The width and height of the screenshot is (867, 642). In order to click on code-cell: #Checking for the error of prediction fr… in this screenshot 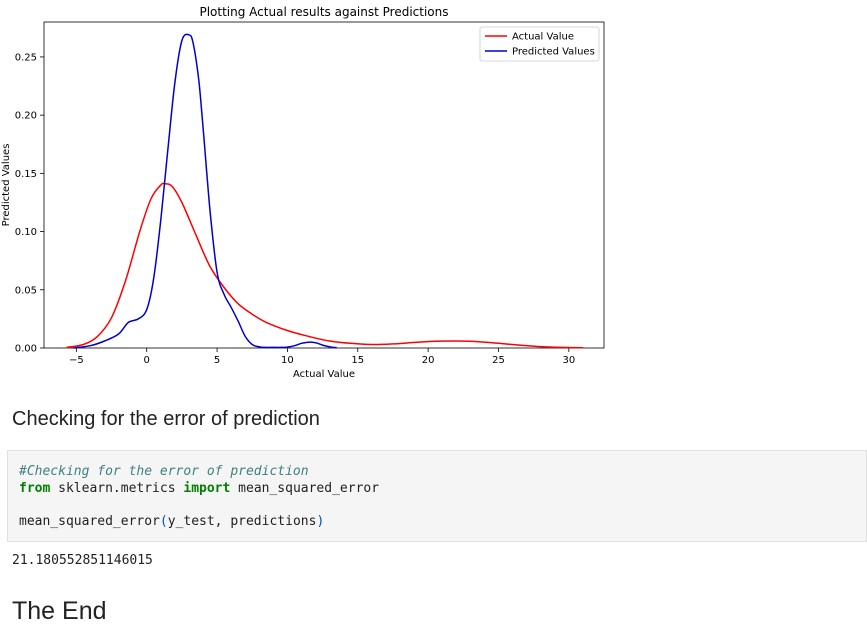, I will do `click(437, 496)`.